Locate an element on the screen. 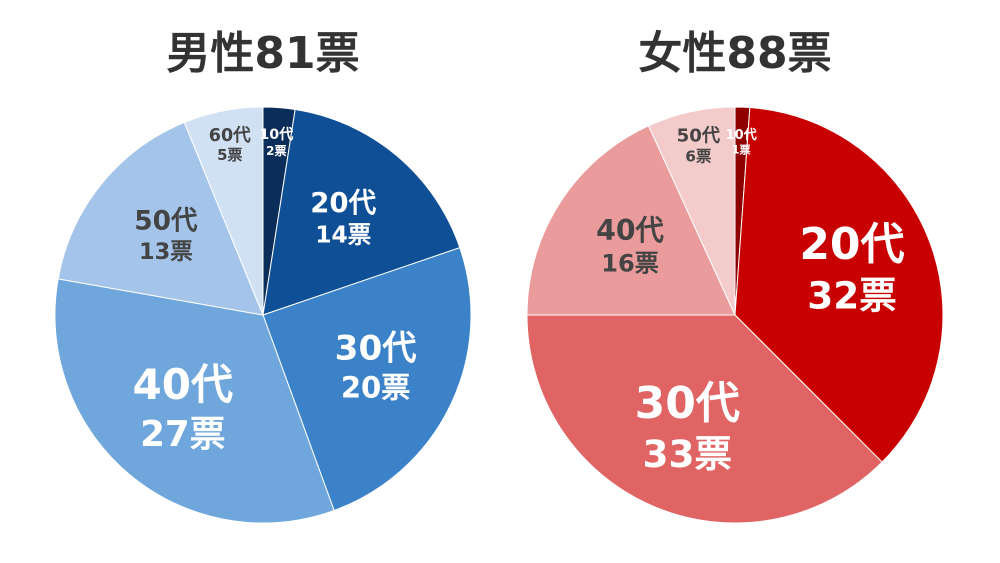 This screenshot has height=563, width=1000. value-label: 27票 is located at coordinates (182, 434).